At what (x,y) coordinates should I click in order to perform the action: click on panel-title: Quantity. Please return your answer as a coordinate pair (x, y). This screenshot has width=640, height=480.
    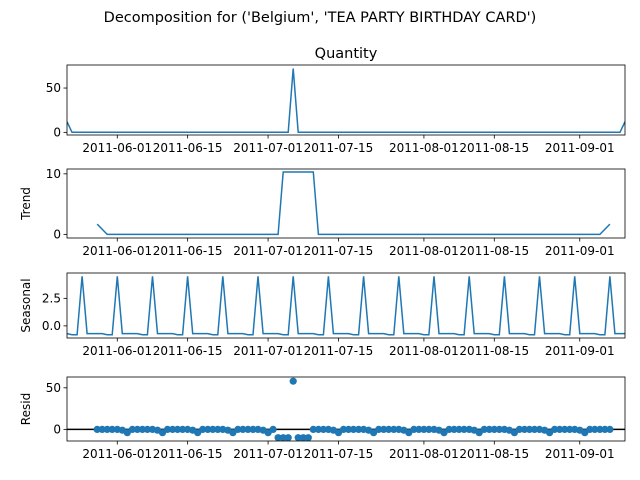
    Looking at the image, I should click on (346, 54).